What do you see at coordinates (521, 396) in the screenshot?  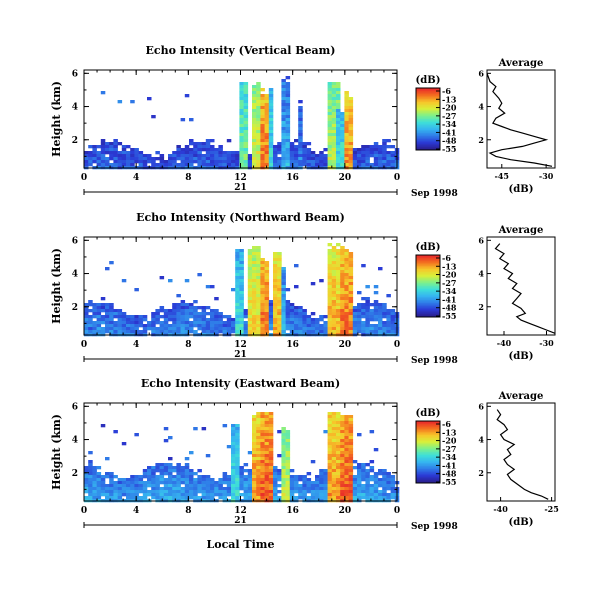 I see `profile-title: Average` at bounding box center [521, 396].